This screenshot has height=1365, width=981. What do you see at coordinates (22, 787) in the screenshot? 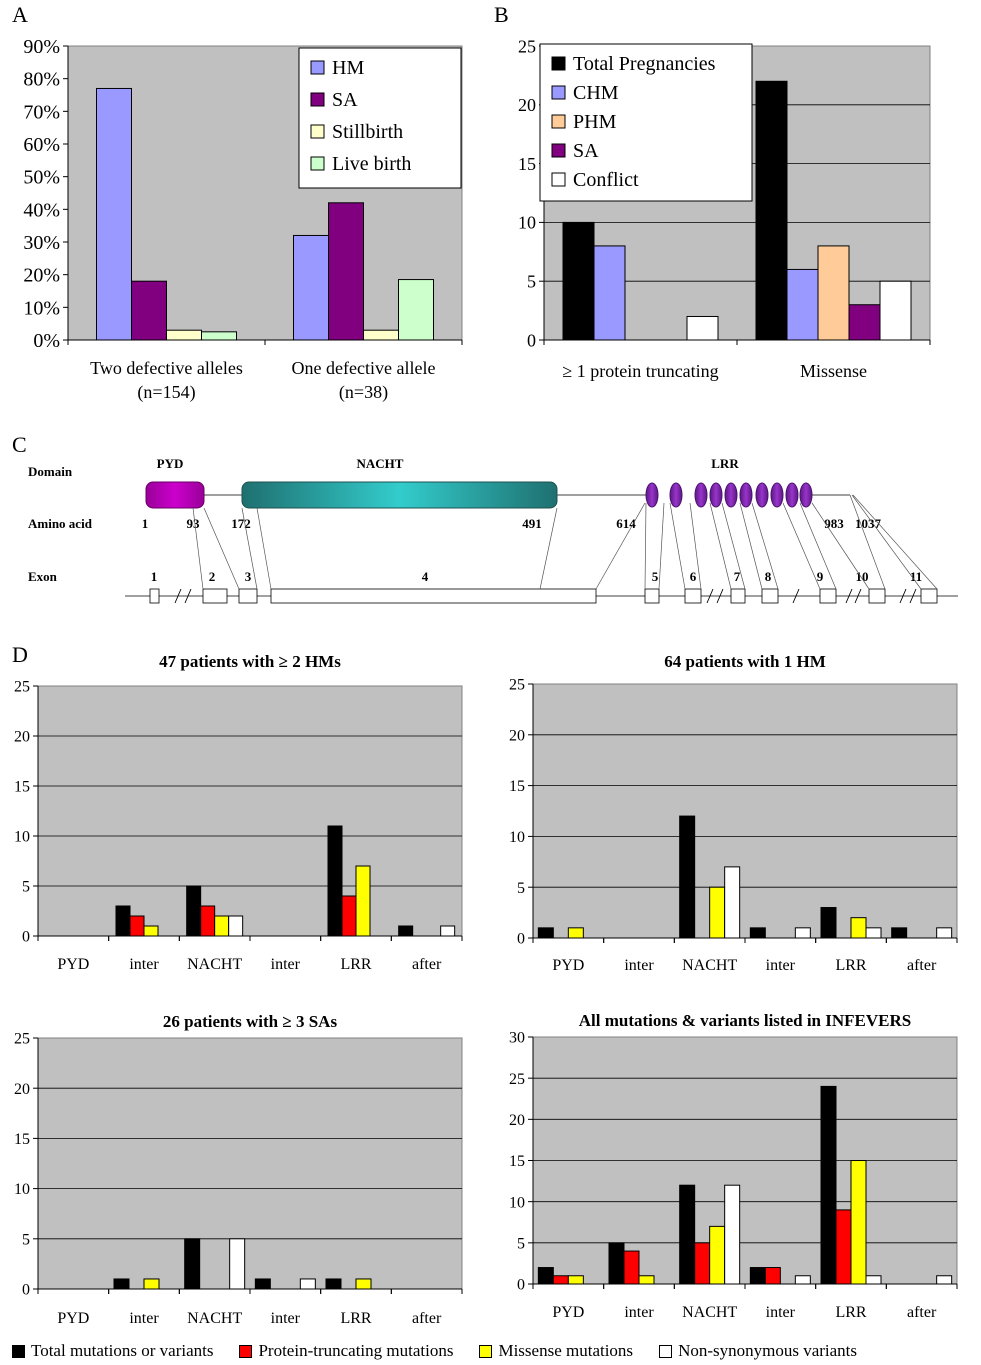
I see `y-tick-label: 15` at bounding box center [22, 787].